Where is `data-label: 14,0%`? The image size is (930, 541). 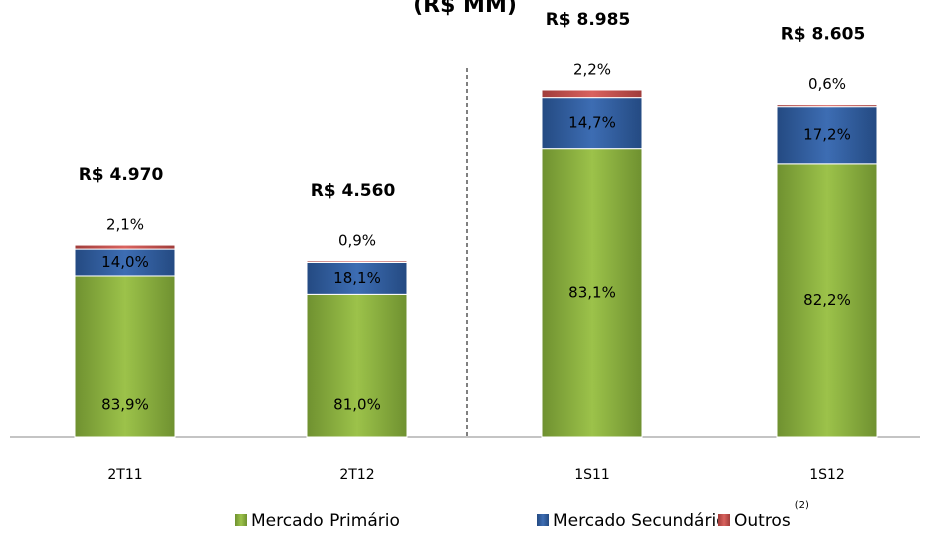
data-label: 14,0% is located at coordinates (125, 262).